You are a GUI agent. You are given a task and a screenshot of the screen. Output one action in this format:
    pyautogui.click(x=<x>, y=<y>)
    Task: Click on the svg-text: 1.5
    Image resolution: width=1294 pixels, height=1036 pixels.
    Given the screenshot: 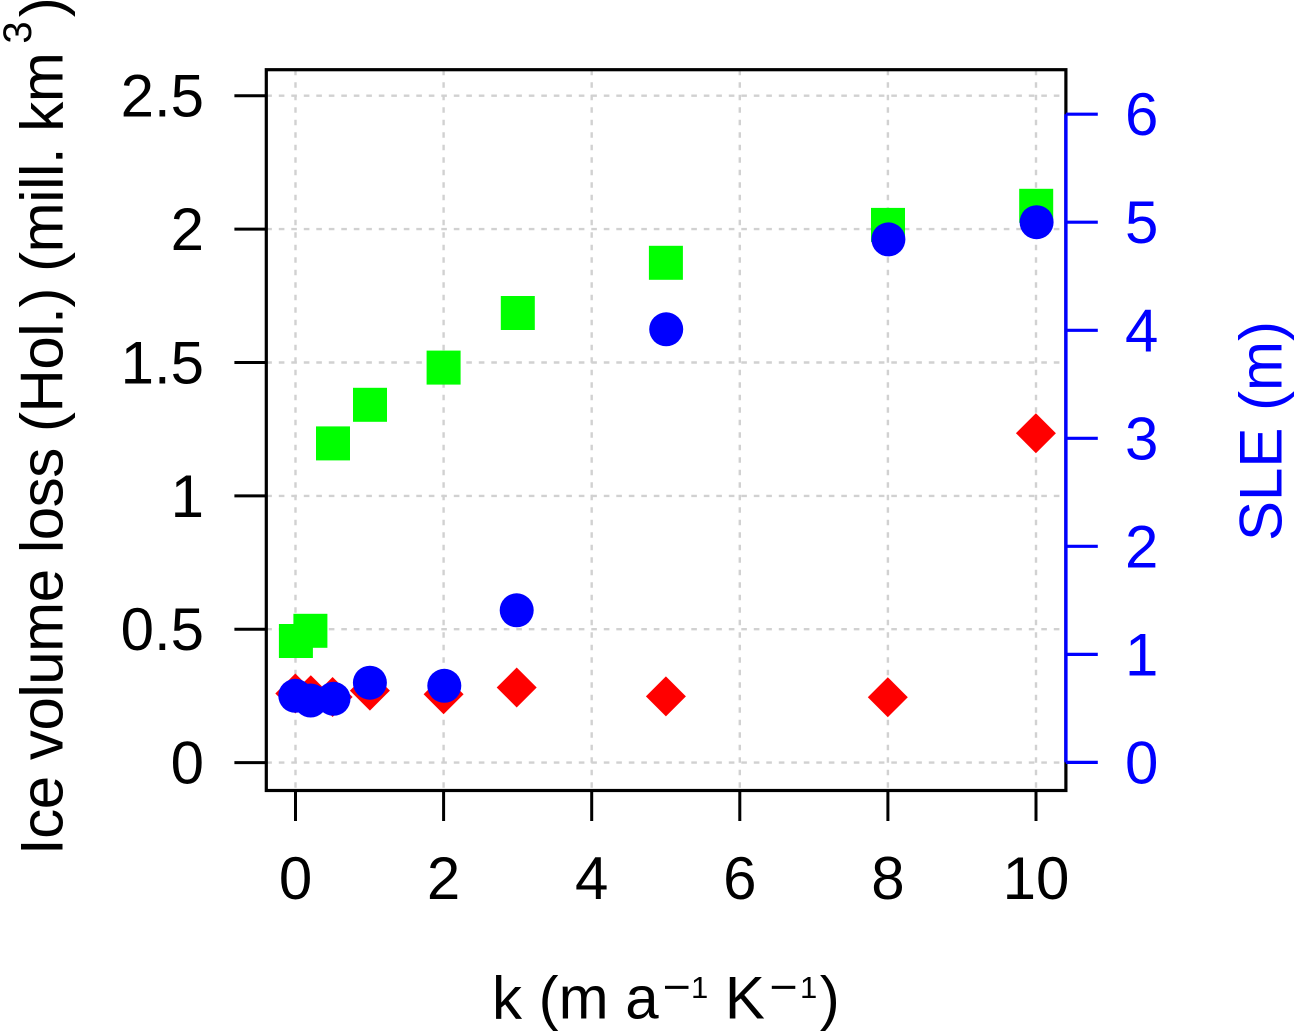 What is the action you would take?
    pyautogui.click(x=162, y=363)
    